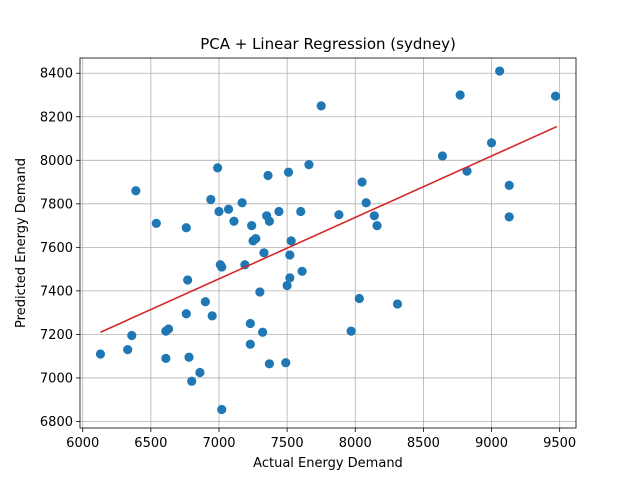  I want to click on y-tick-label: 8000, so click(56, 161).